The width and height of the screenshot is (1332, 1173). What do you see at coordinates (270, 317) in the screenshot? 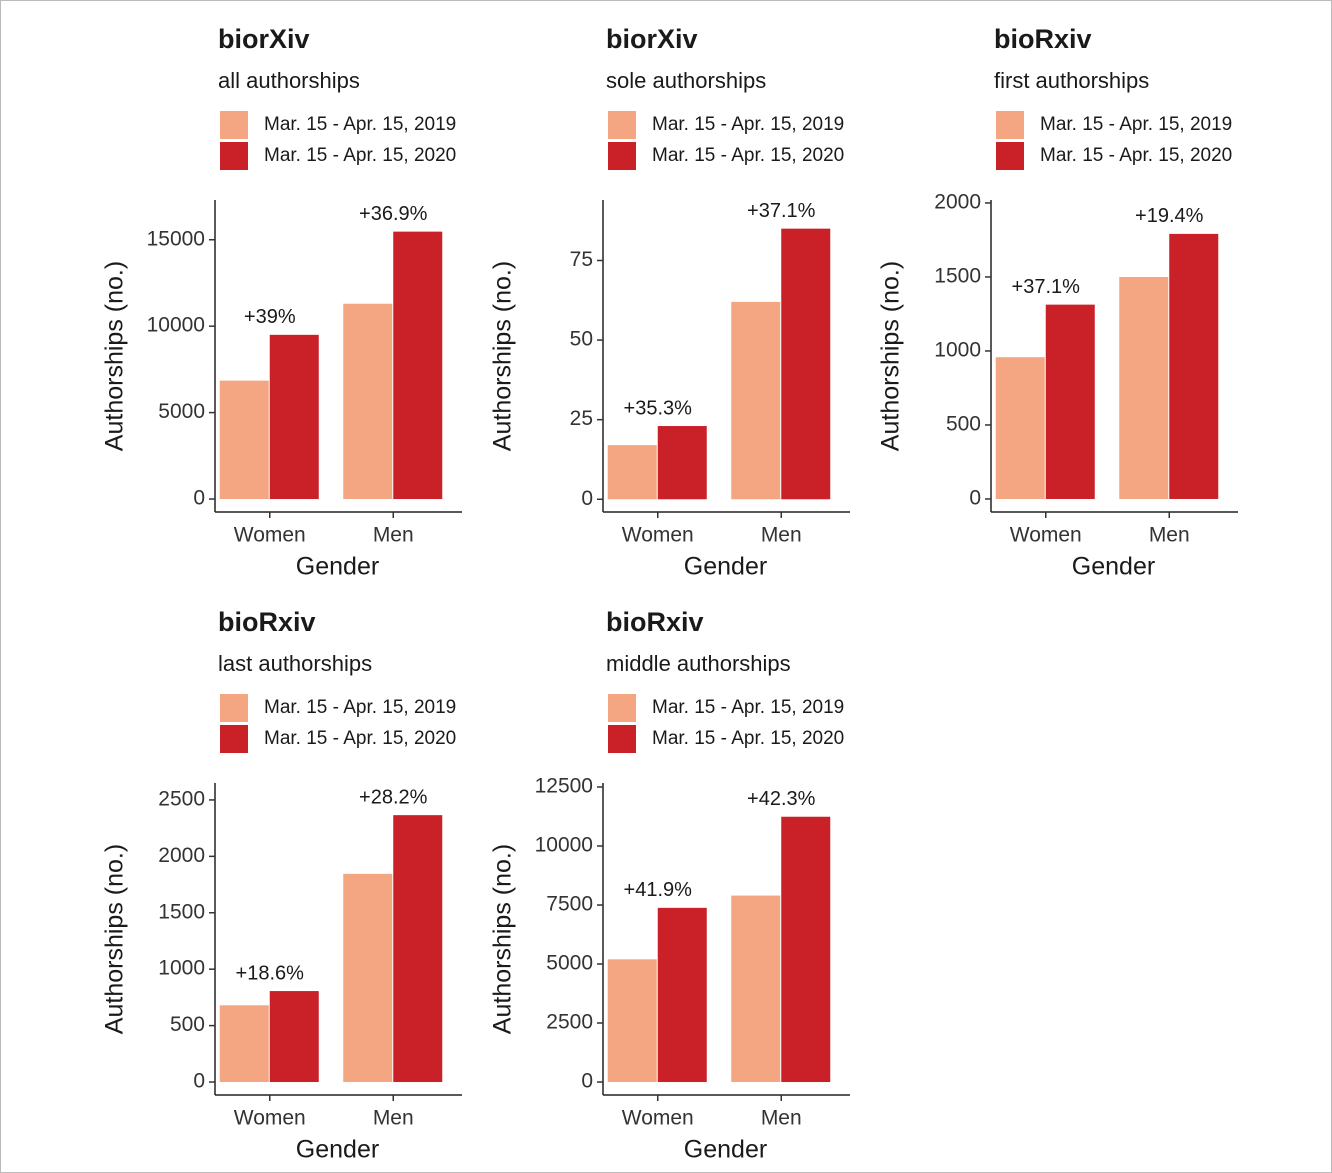
I see `bar-annotation: +39%` at bounding box center [270, 317].